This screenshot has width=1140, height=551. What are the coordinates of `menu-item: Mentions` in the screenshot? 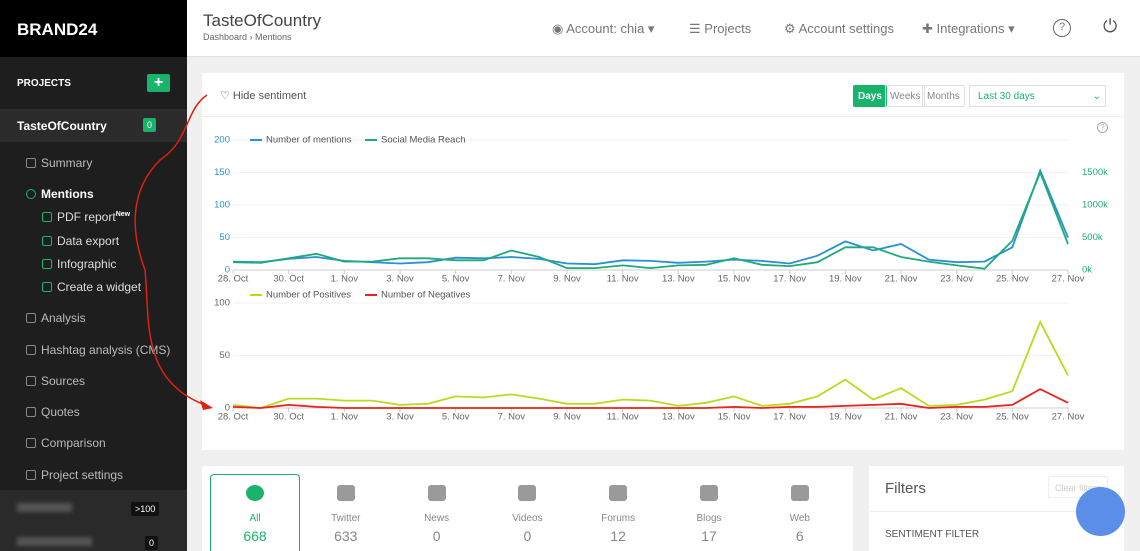 It's located at (60, 194).